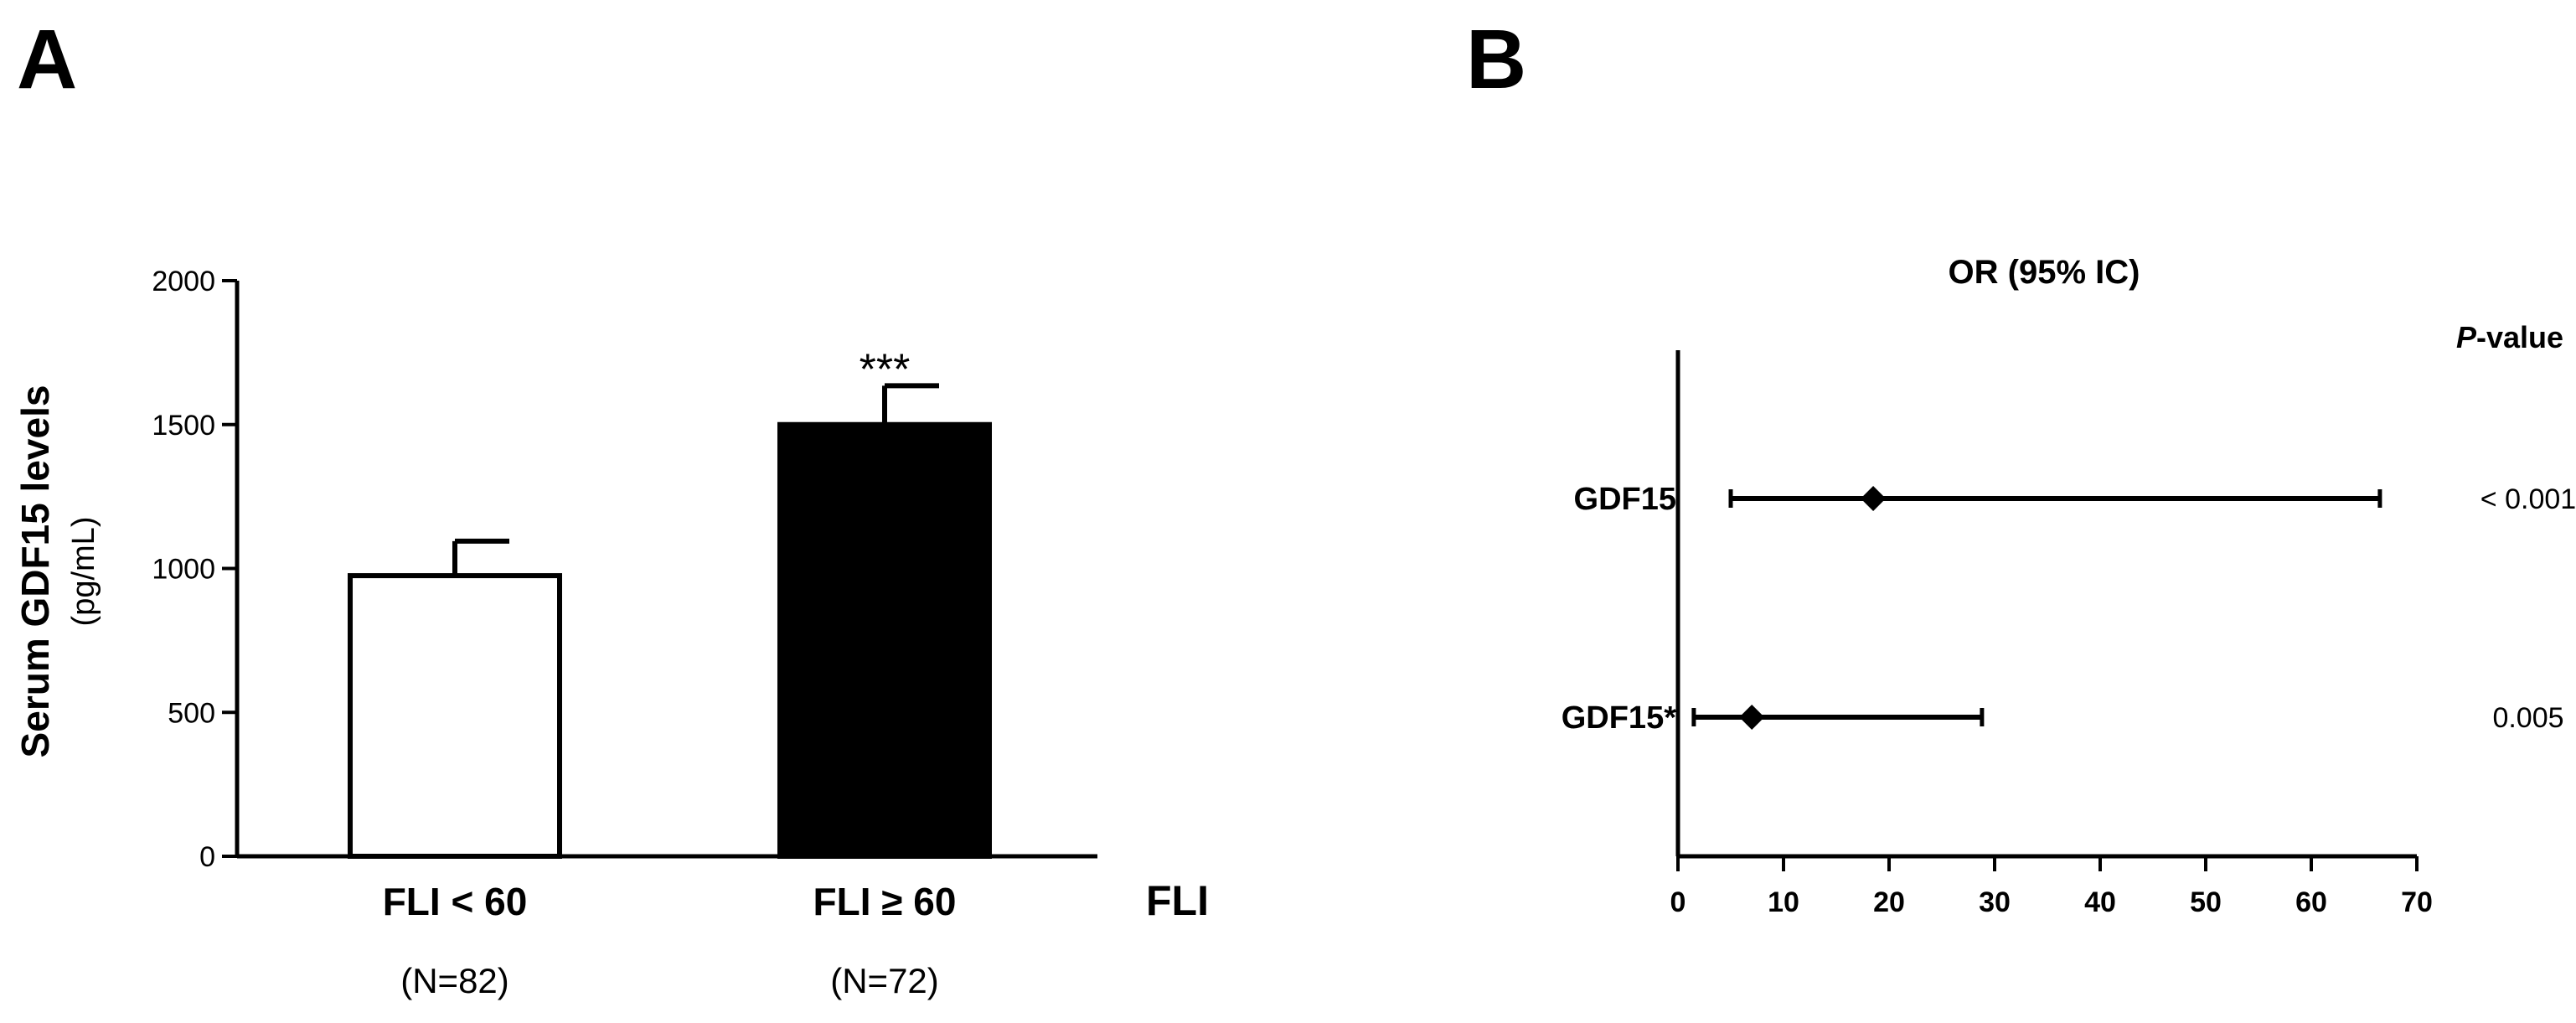 The image size is (2576, 1023). Describe the element at coordinates (2528, 499) in the screenshot. I see `p-value-label: < 0.001` at that location.